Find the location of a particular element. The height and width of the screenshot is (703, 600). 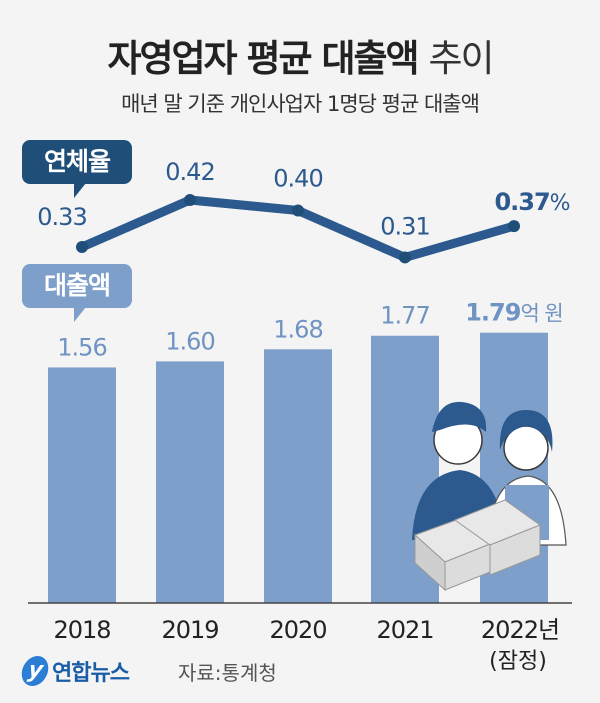

x-tick-label: 2021 is located at coordinates (404, 630).